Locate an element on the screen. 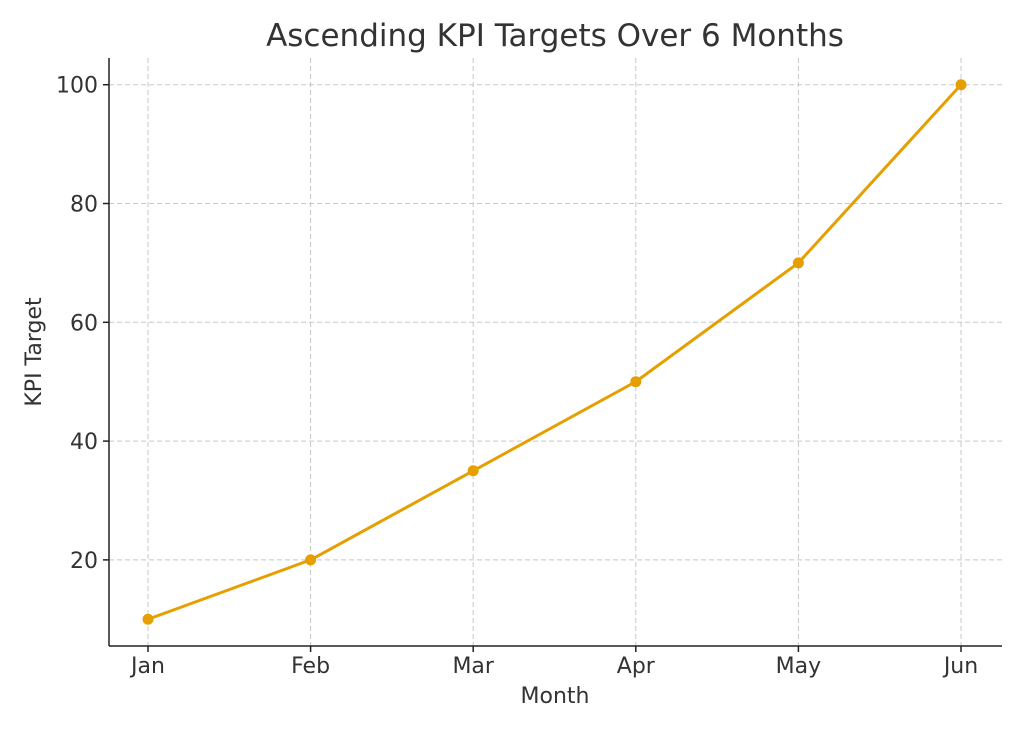 The image size is (1024, 731). y-tick-label: 20 is located at coordinates (84, 561).